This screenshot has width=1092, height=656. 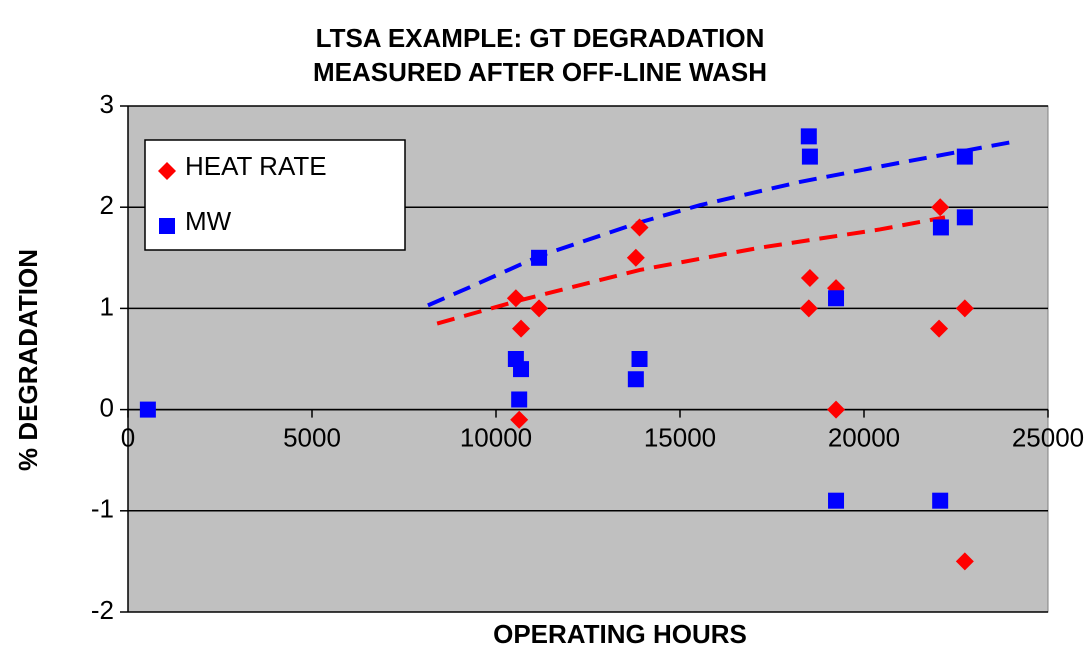 I want to click on legend-box, so click(x=275, y=195).